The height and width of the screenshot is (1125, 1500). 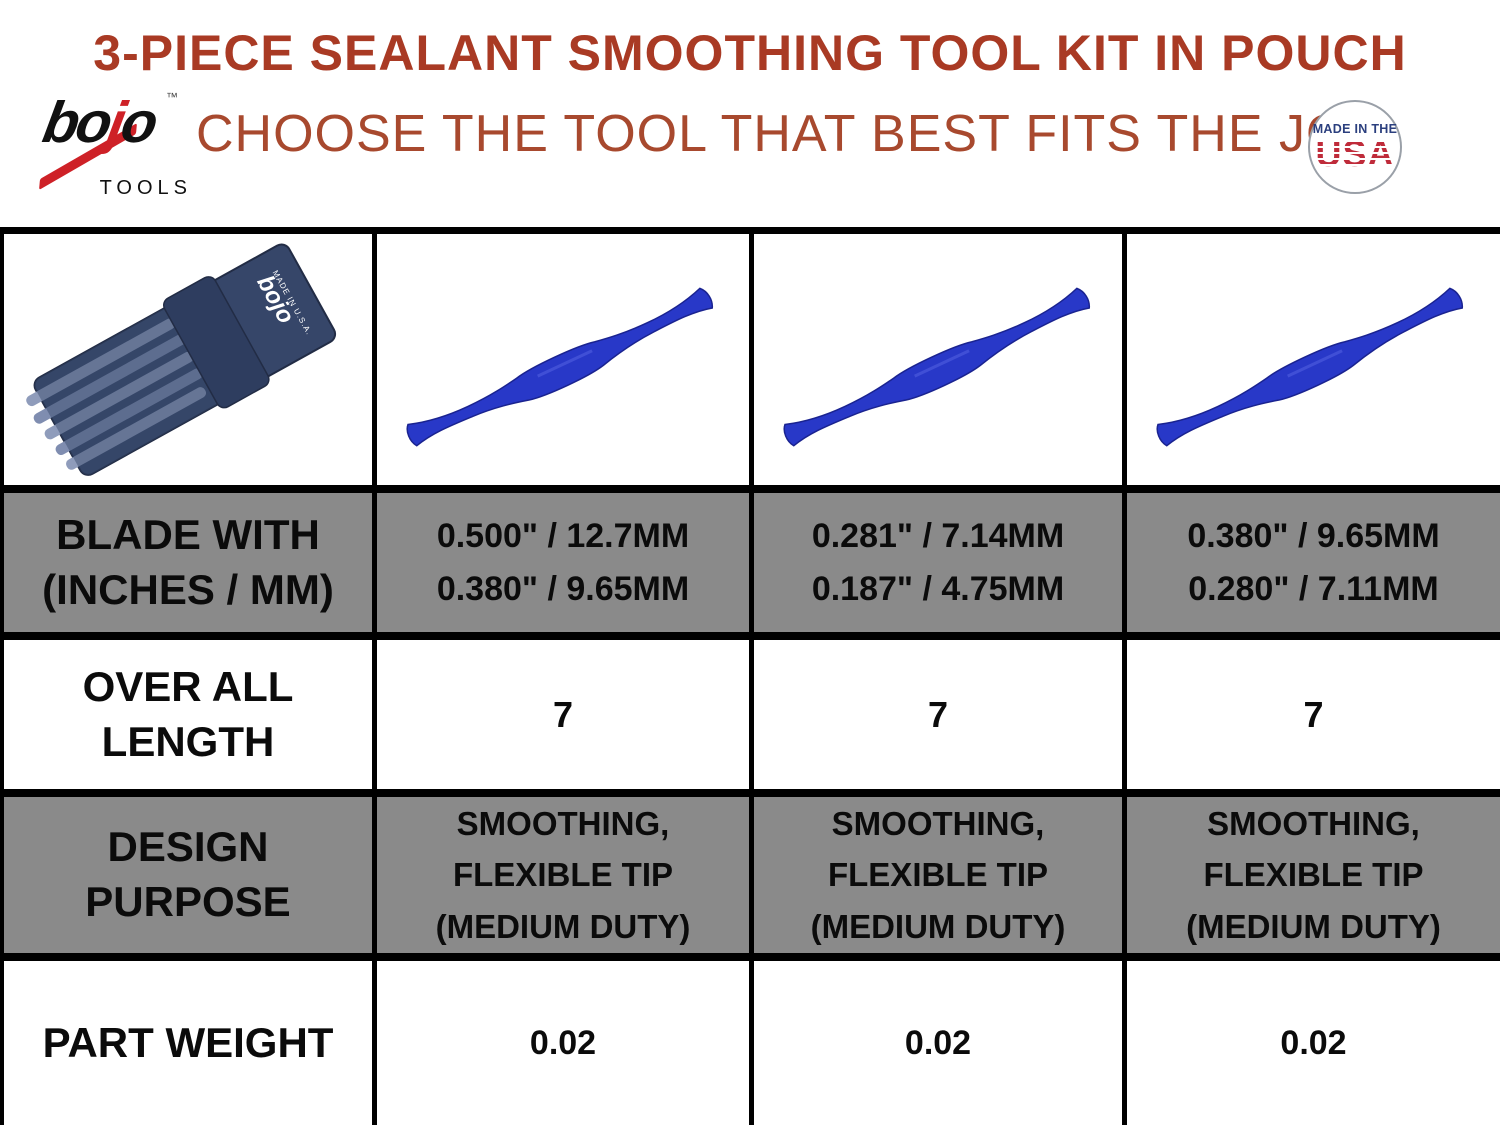 I want to click on row-header-design-purpose: DESIGN PURPOSE, so click(x=188, y=875).